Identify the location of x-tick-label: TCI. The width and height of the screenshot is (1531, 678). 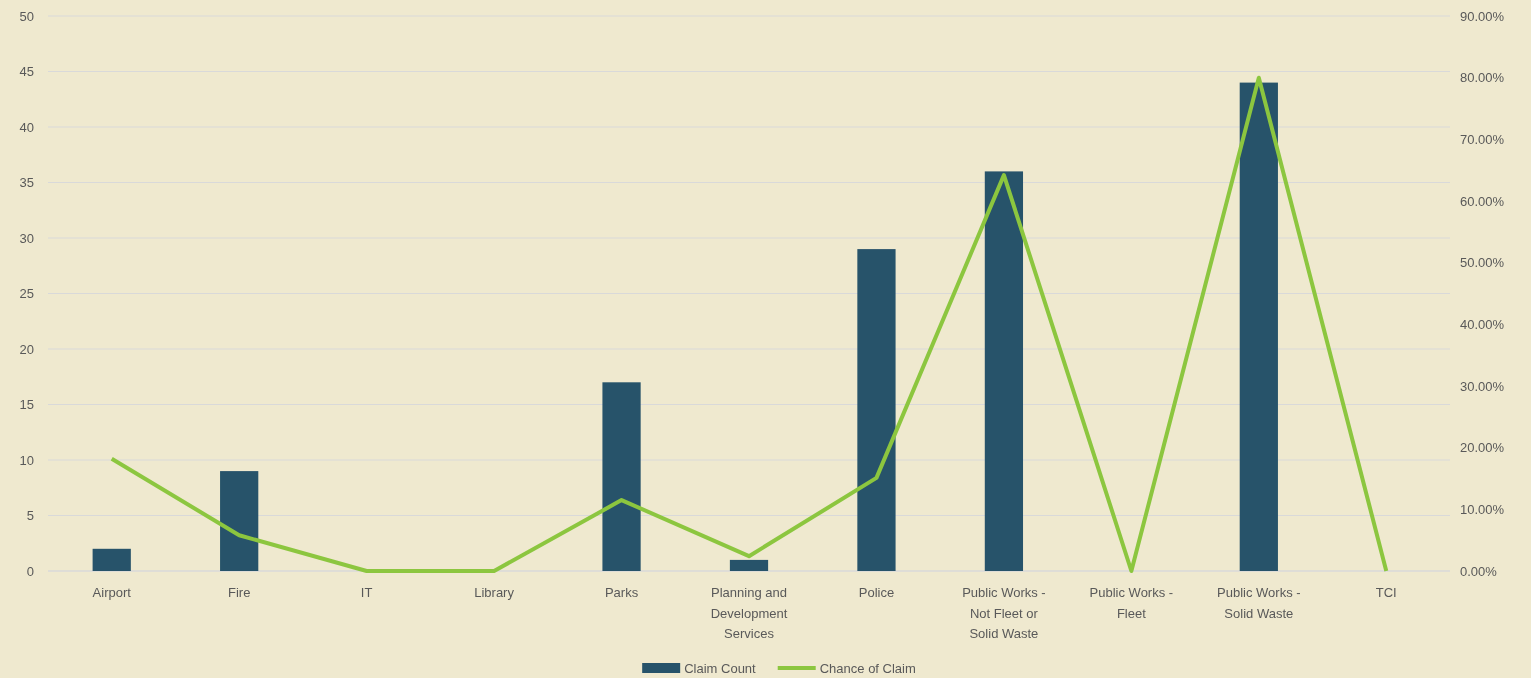
(1386, 592).